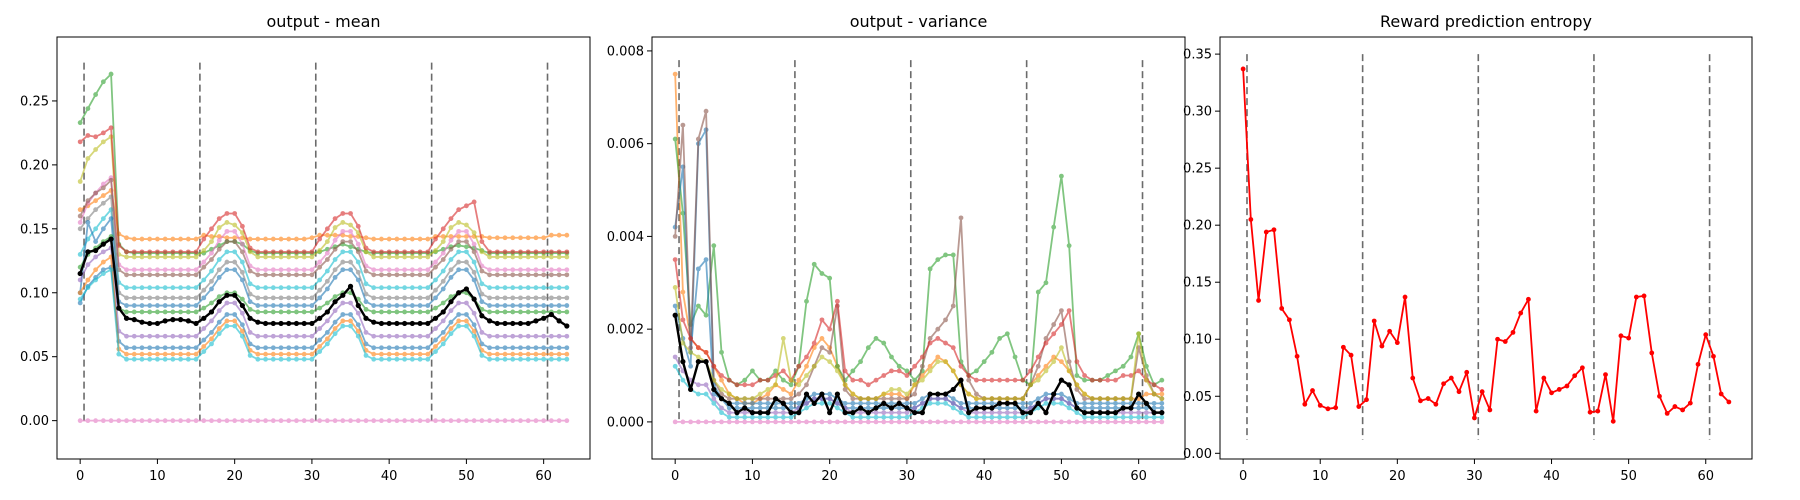 Image resolution: width=1800 pixels, height=500 pixels. I want to click on output-mean-y-tick-label: 0.05, so click(34, 357).